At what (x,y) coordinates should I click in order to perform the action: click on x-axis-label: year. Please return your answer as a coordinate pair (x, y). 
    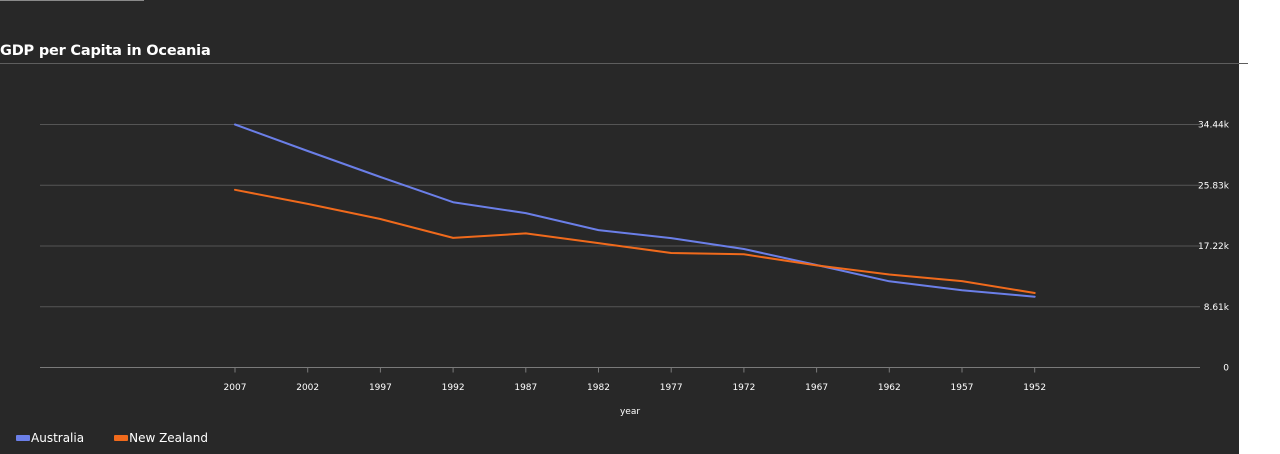
    Looking at the image, I should click on (630, 412).